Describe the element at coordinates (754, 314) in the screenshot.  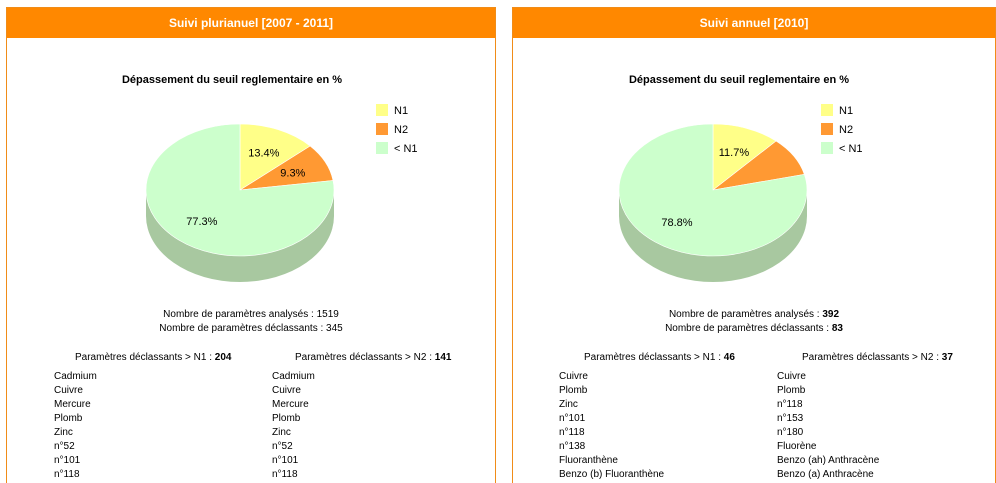
I see `stat-analysed: Nombre de paramètres analysés : 392` at that location.